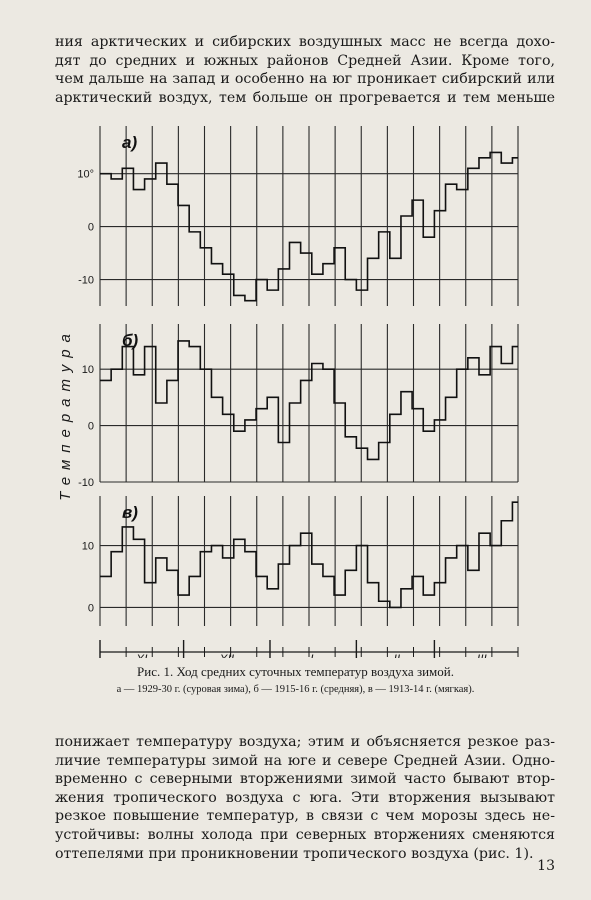  Describe the element at coordinates (546, 866) in the screenshot. I see `page-number: 13` at that location.